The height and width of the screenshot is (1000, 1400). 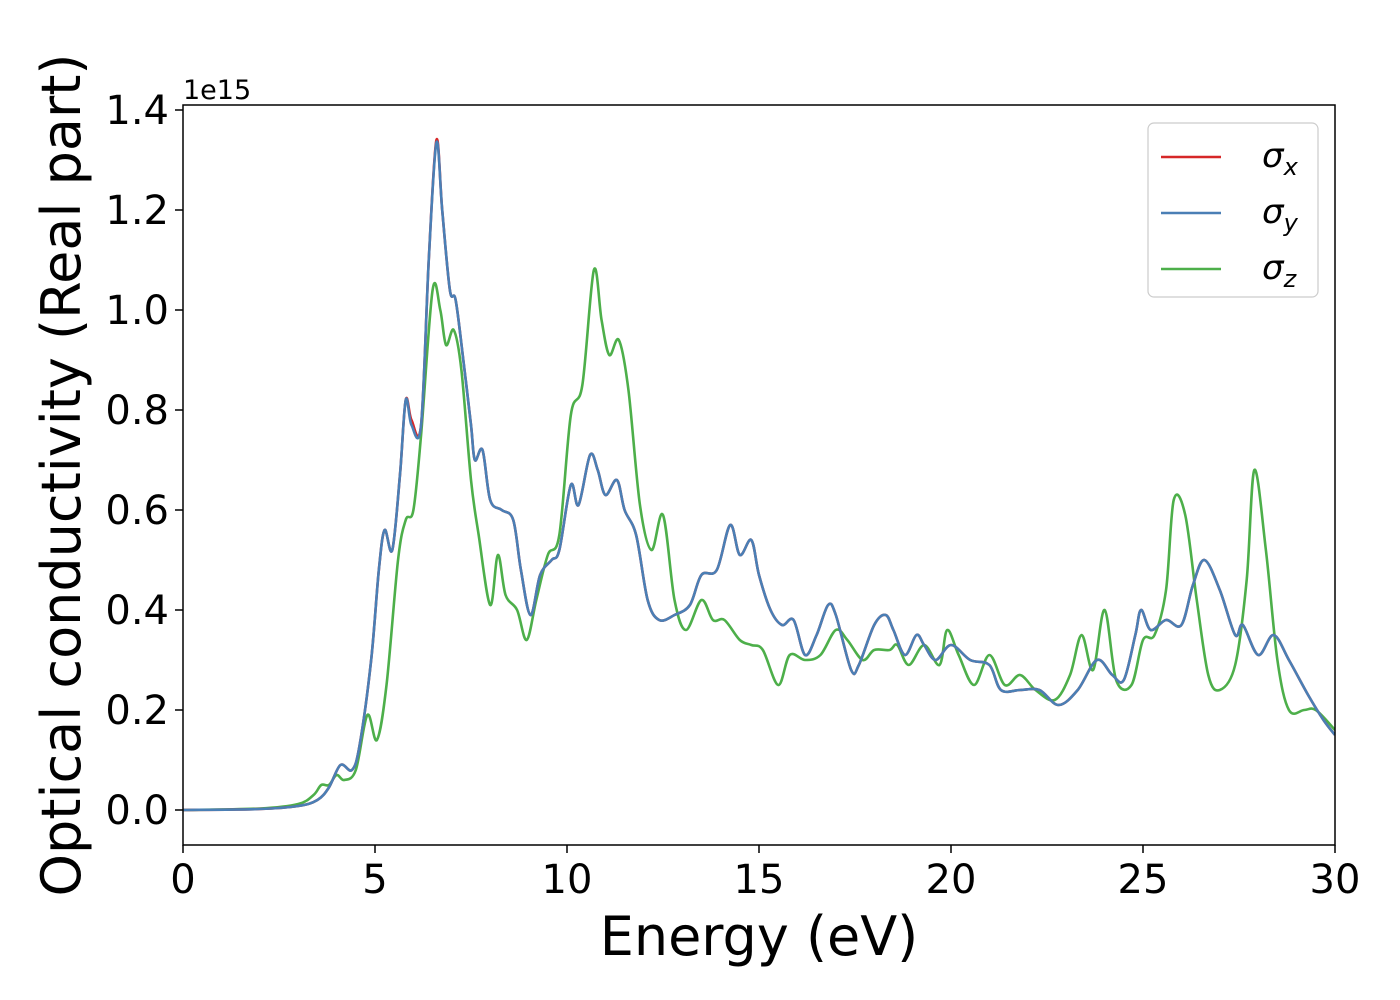 What do you see at coordinates (567, 880) in the screenshot?
I see `x-tick-label: 10` at bounding box center [567, 880].